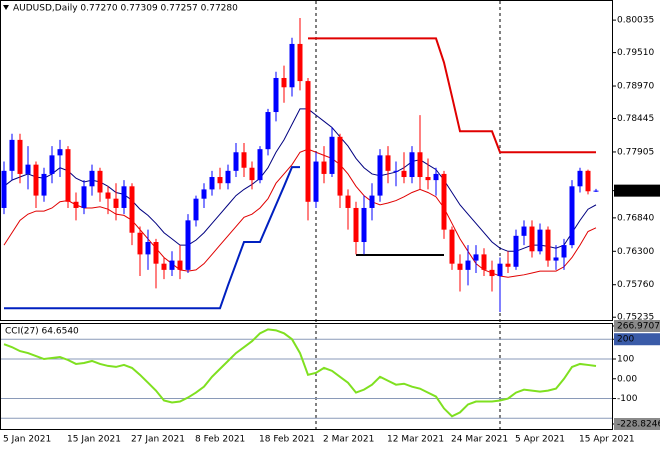  Describe the element at coordinates (607, 440) in the screenshot. I see `x-tick-label: 15 Apr 2021` at that location.